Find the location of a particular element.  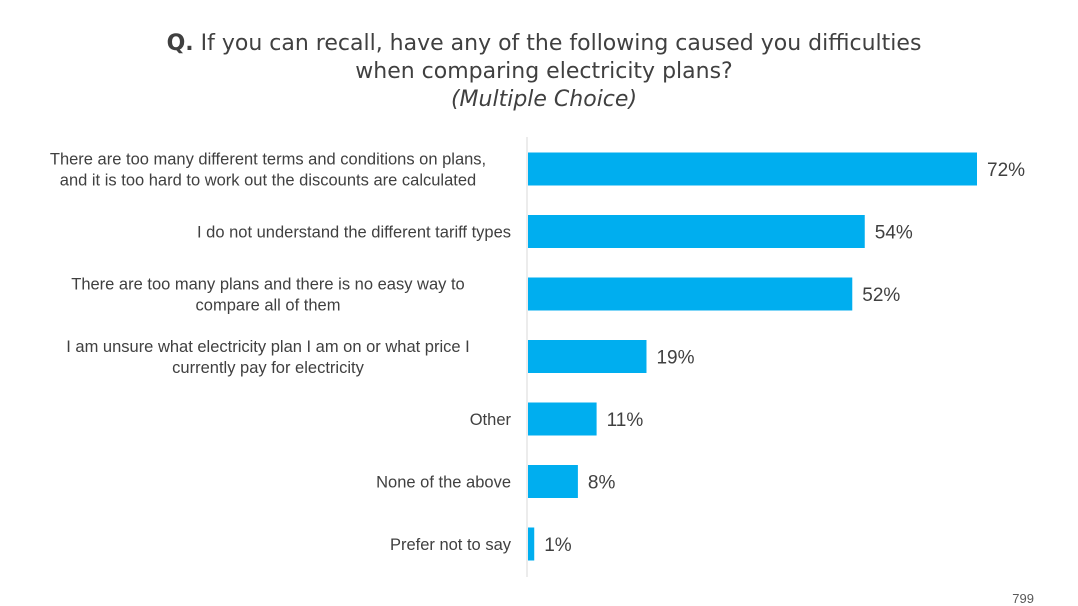

category-label-line: None of the above is located at coordinates (443, 483).